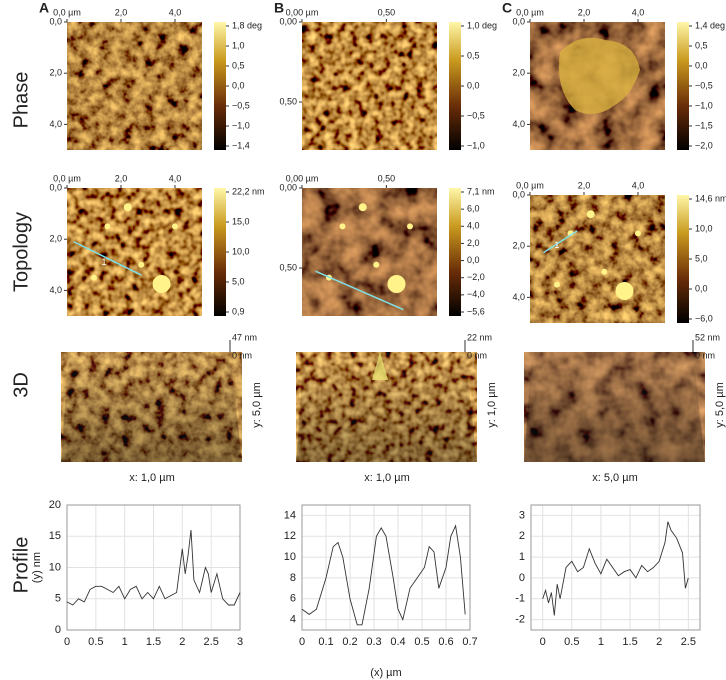 This screenshot has height=680, width=726. What do you see at coordinates (21, 252) in the screenshot?
I see `row-label: Topology` at bounding box center [21, 252].